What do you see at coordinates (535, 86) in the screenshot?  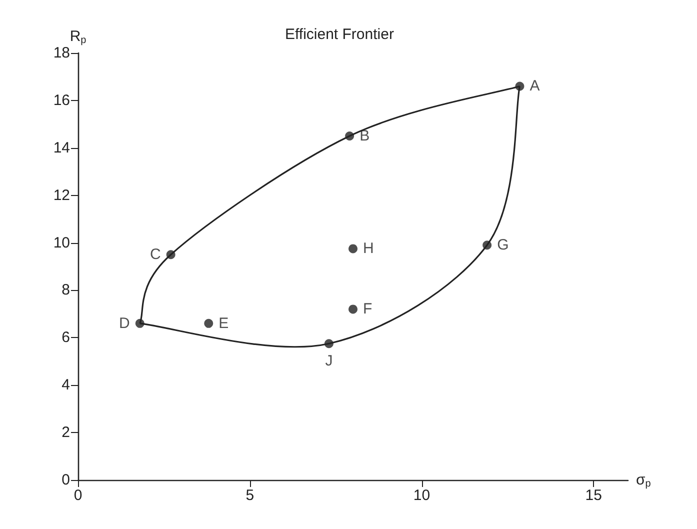 I see `annotation: A` at bounding box center [535, 86].